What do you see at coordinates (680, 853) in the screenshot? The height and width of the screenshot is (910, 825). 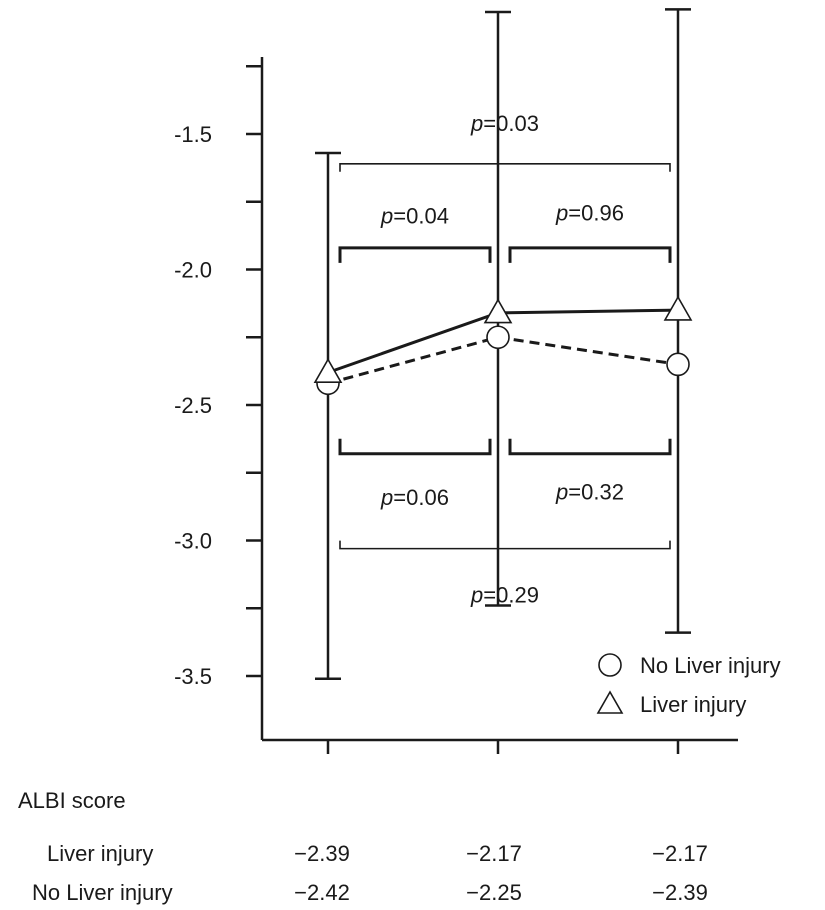 I see `cell-liver-injury-6weeks: −2.17` at bounding box center [680, 853].